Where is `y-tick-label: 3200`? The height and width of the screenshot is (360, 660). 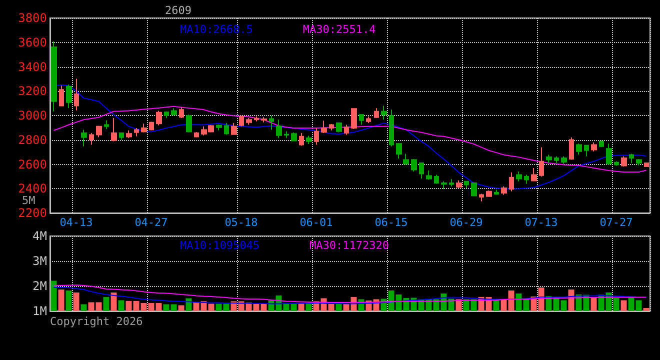 y-tick-label: 3200 is located at coordinates (32, 91).